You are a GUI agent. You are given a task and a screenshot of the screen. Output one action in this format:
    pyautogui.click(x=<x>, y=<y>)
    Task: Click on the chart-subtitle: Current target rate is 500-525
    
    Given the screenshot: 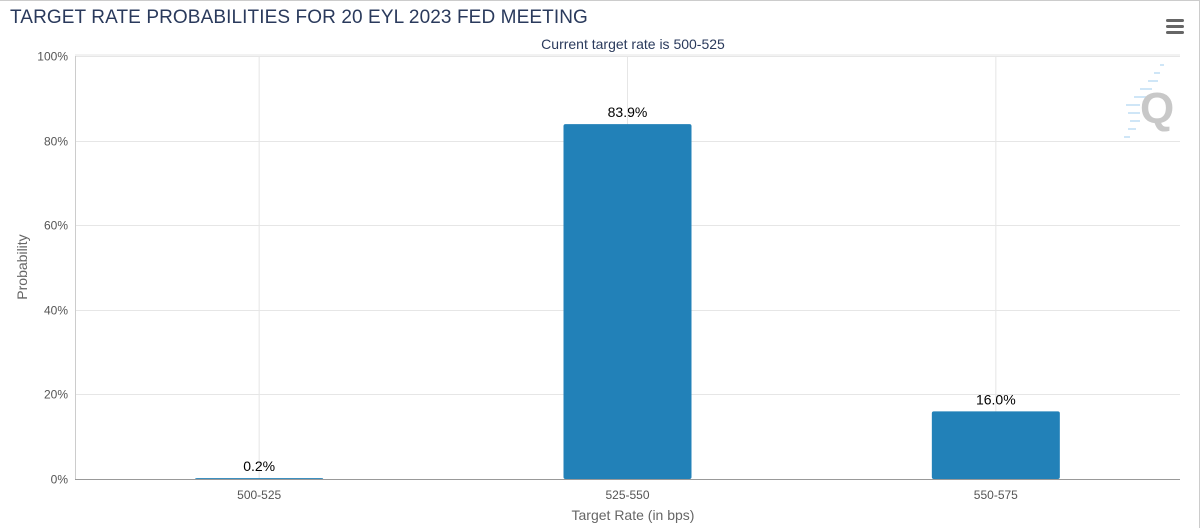 What is the action you would take?
    pyautogui.click(x=633, y=44)
    